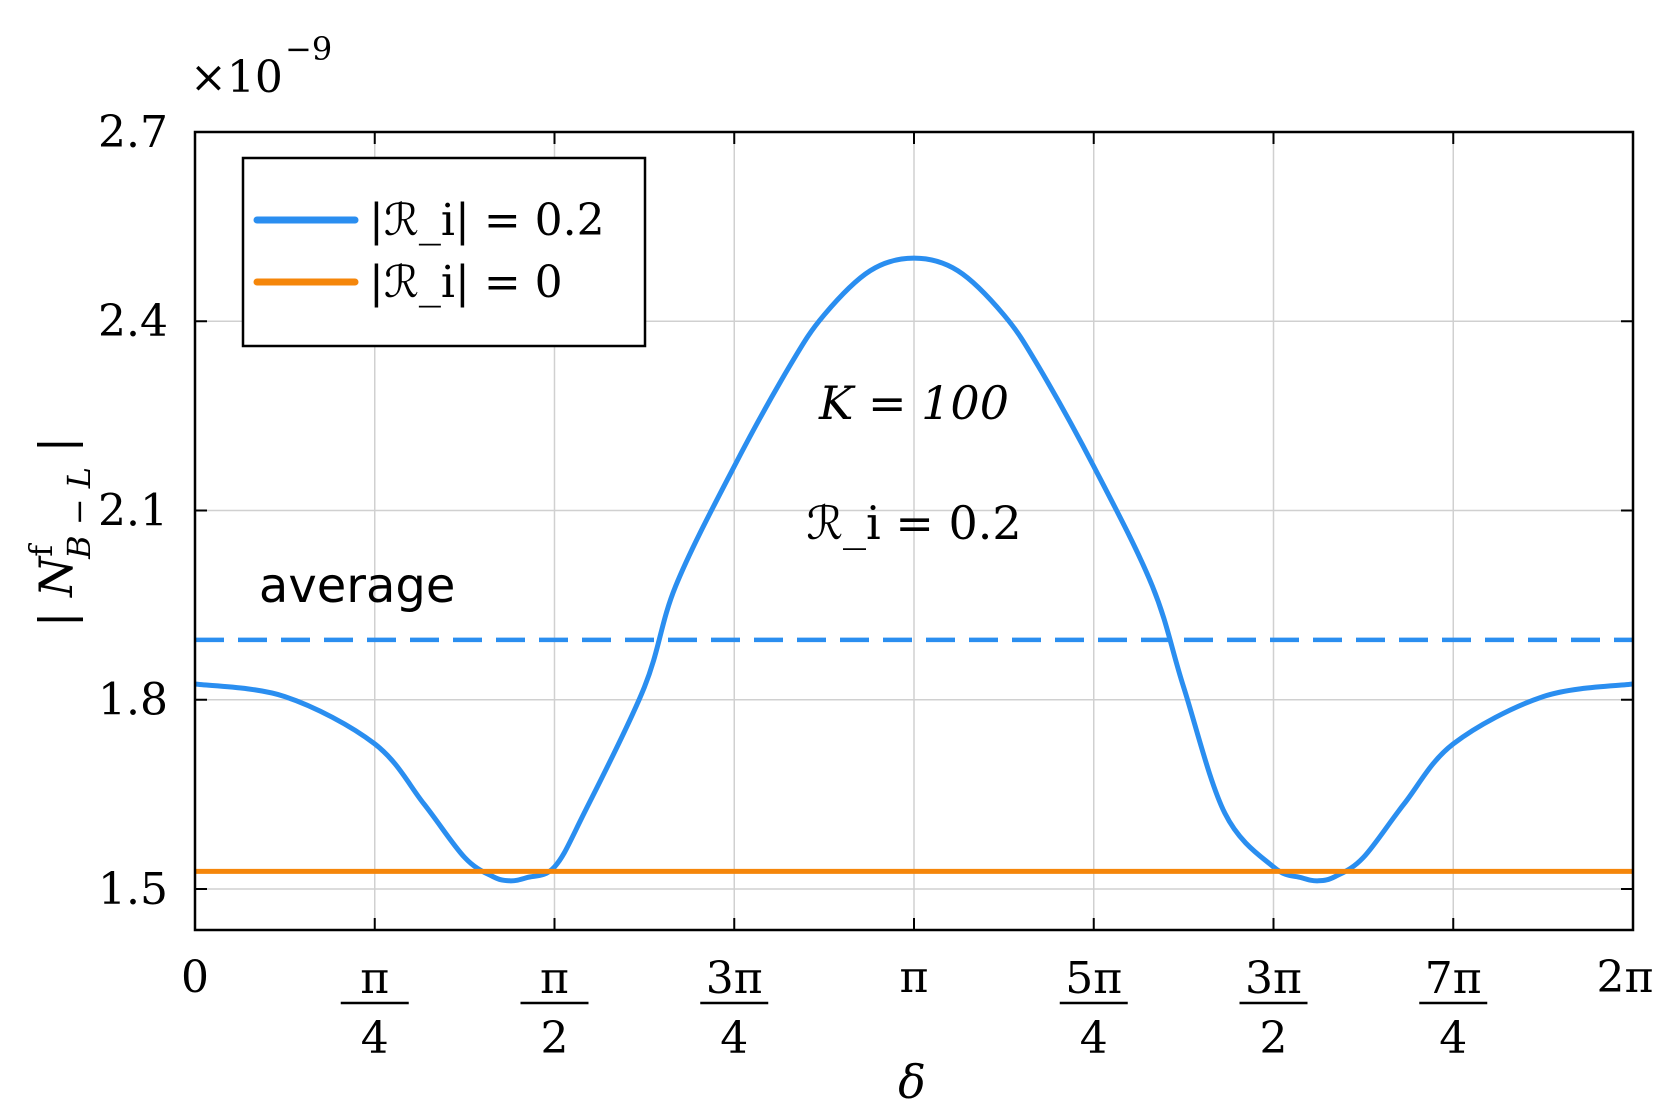 This screenshot has width=1661, height=1107. I want to click on legend-label: |ℛ_i| = 0.2, so click(487, 220).